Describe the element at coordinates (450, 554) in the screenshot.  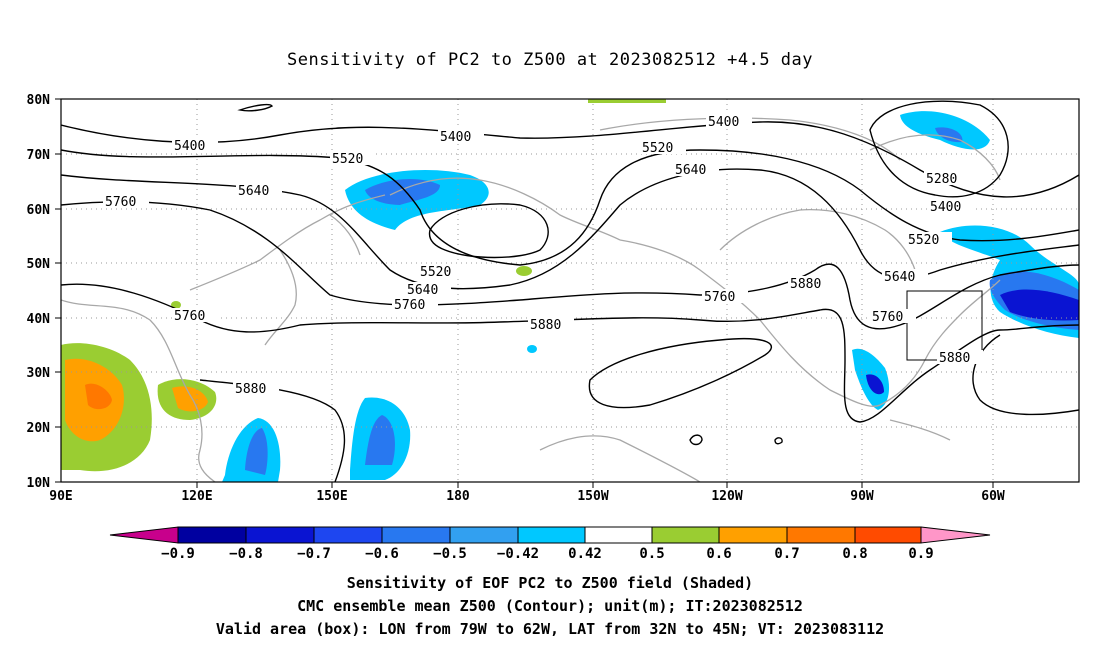
I see `colorbar-label: −0.5` at that location.